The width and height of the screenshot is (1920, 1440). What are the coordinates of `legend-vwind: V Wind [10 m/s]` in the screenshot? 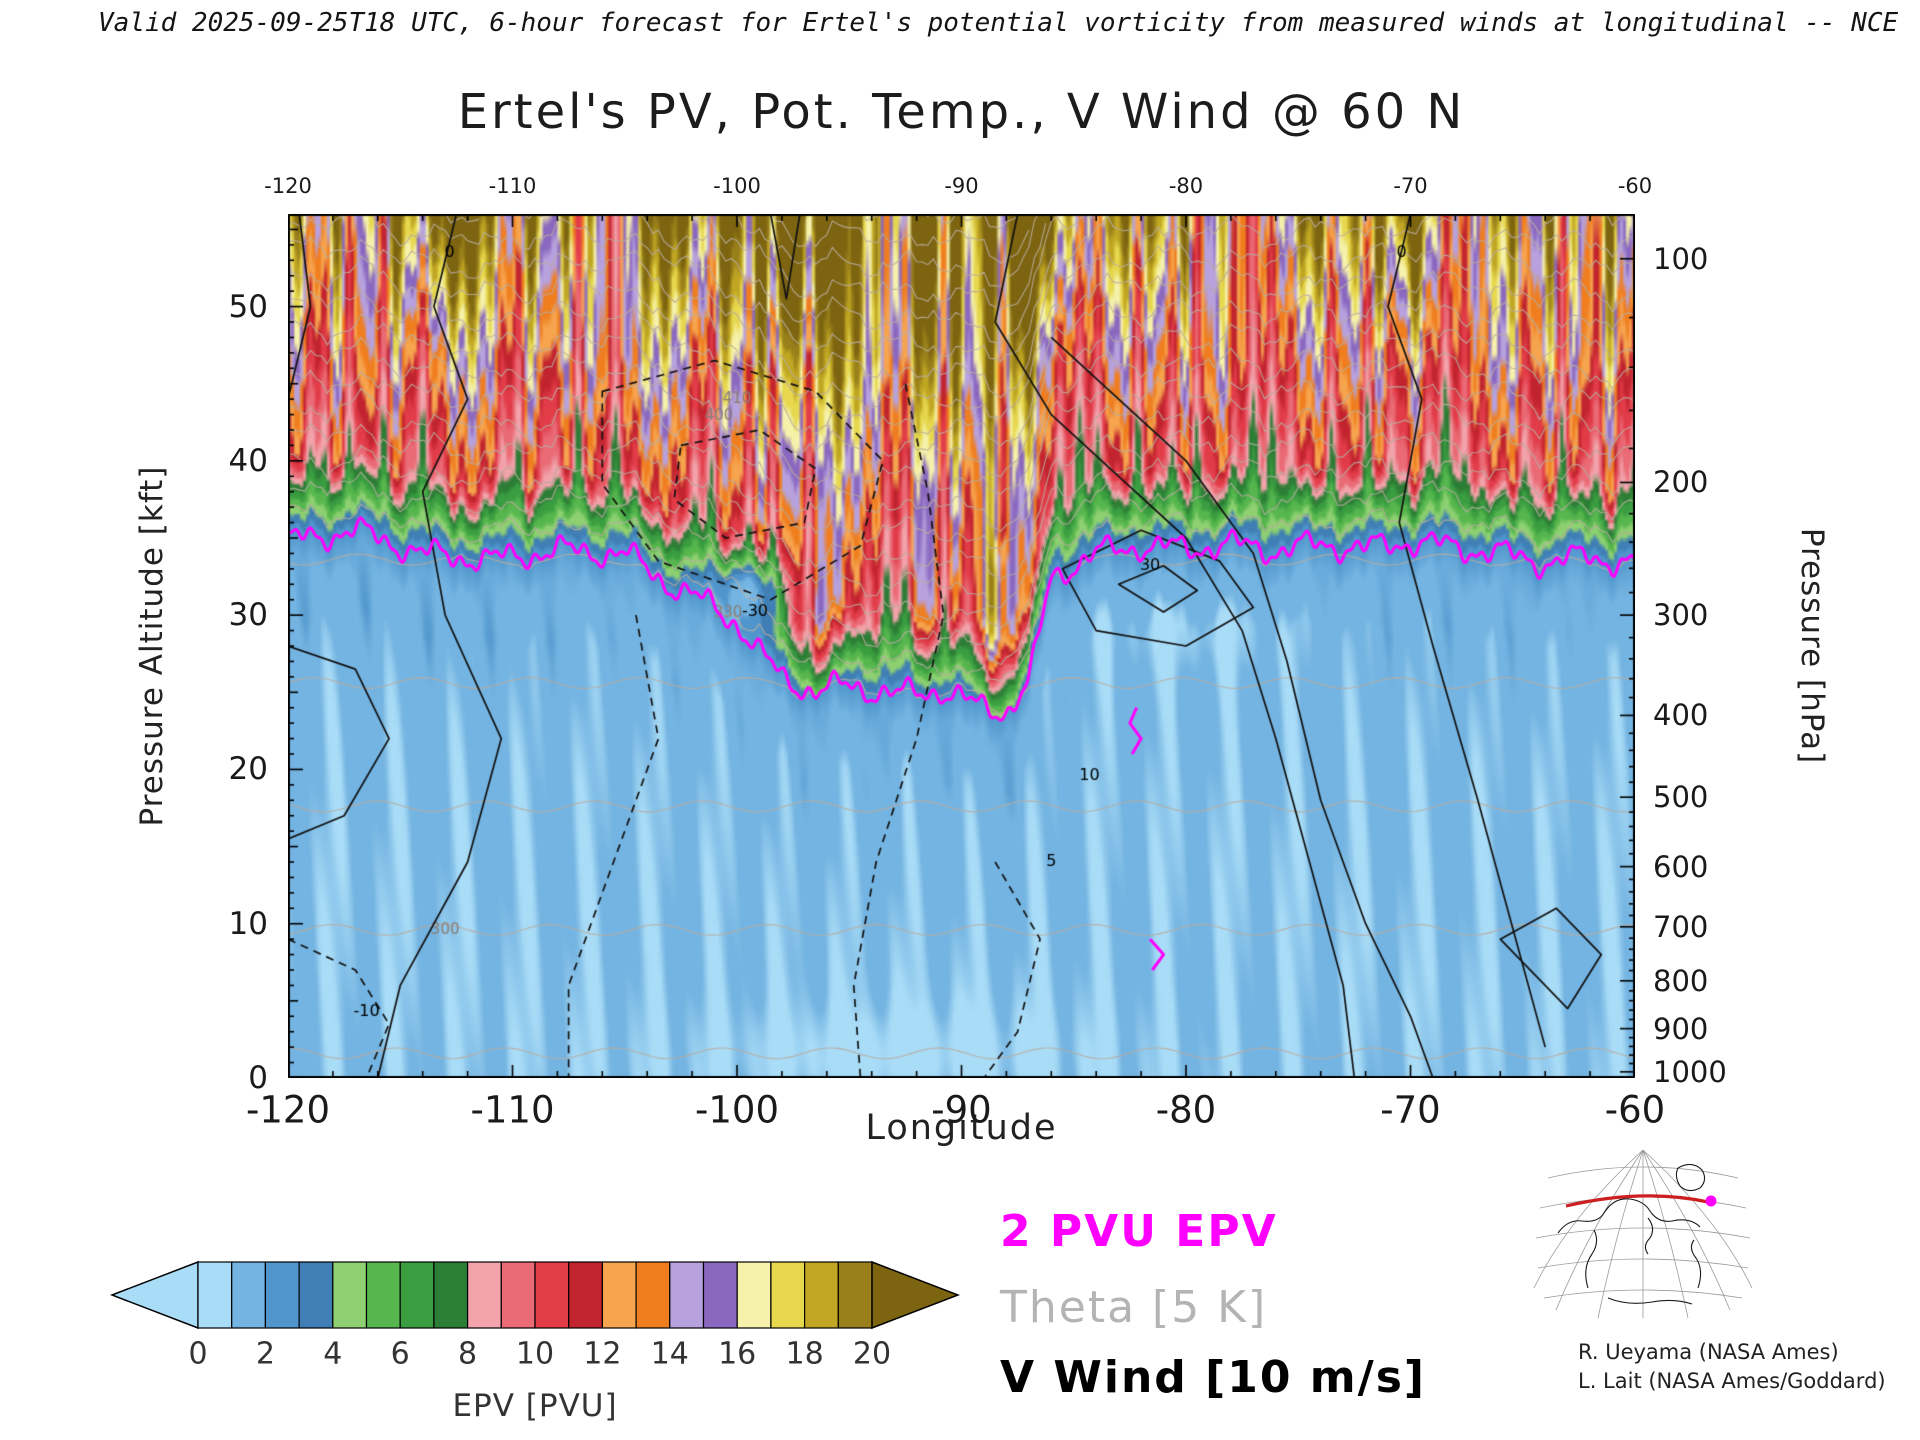 It's located at (1213, 1377).